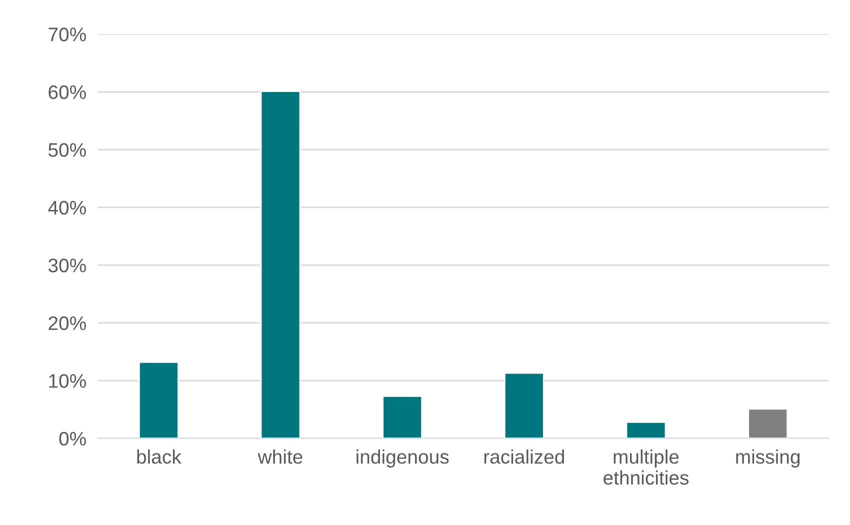 The width and height of the screenshot is (850, 525). I want to click on y-tick-label: 70%, so click(67, 35).